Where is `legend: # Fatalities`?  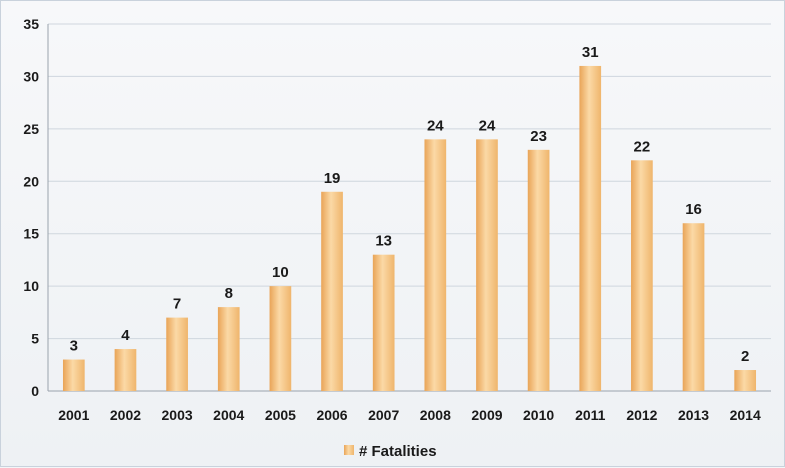
legend: # Fatalities is located at coordinates (390, 451).